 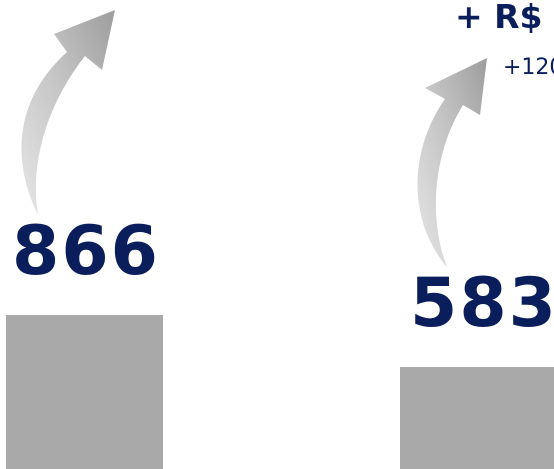 What do you see at coordinates (482, 303) in the screenshot?
I see `right-value: 583` at bounding box center [482, 303].